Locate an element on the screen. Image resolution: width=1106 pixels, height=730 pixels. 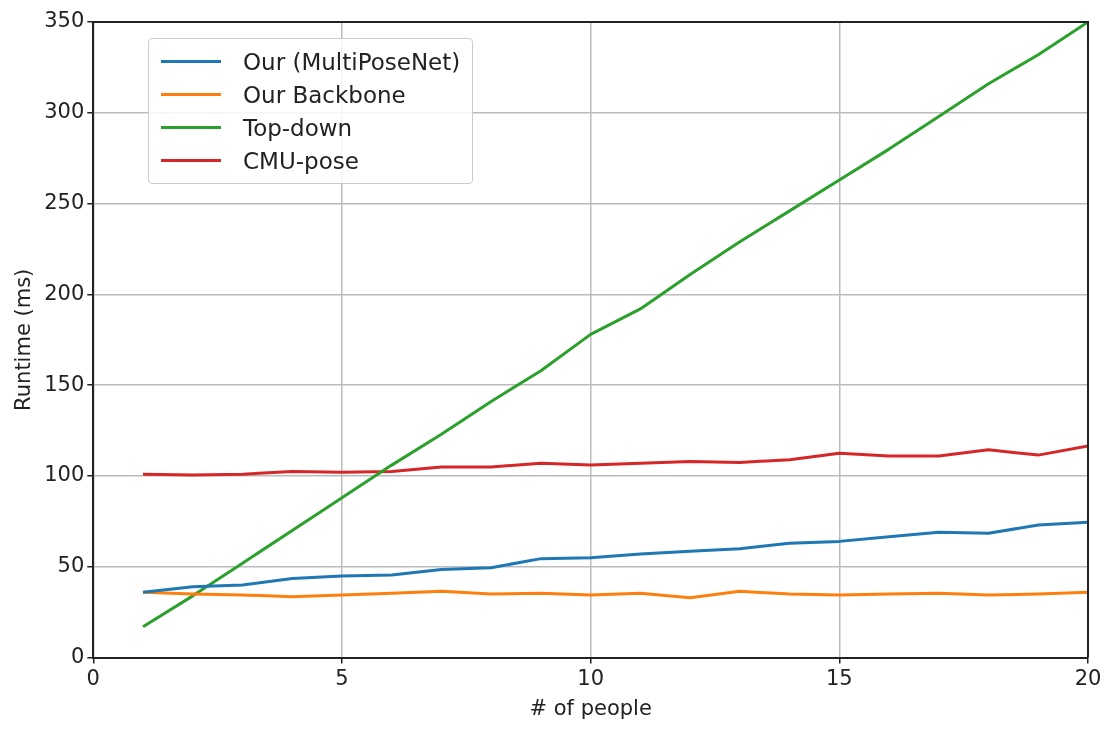
x-tick-label: 5 is located at coordinates (342, 677).